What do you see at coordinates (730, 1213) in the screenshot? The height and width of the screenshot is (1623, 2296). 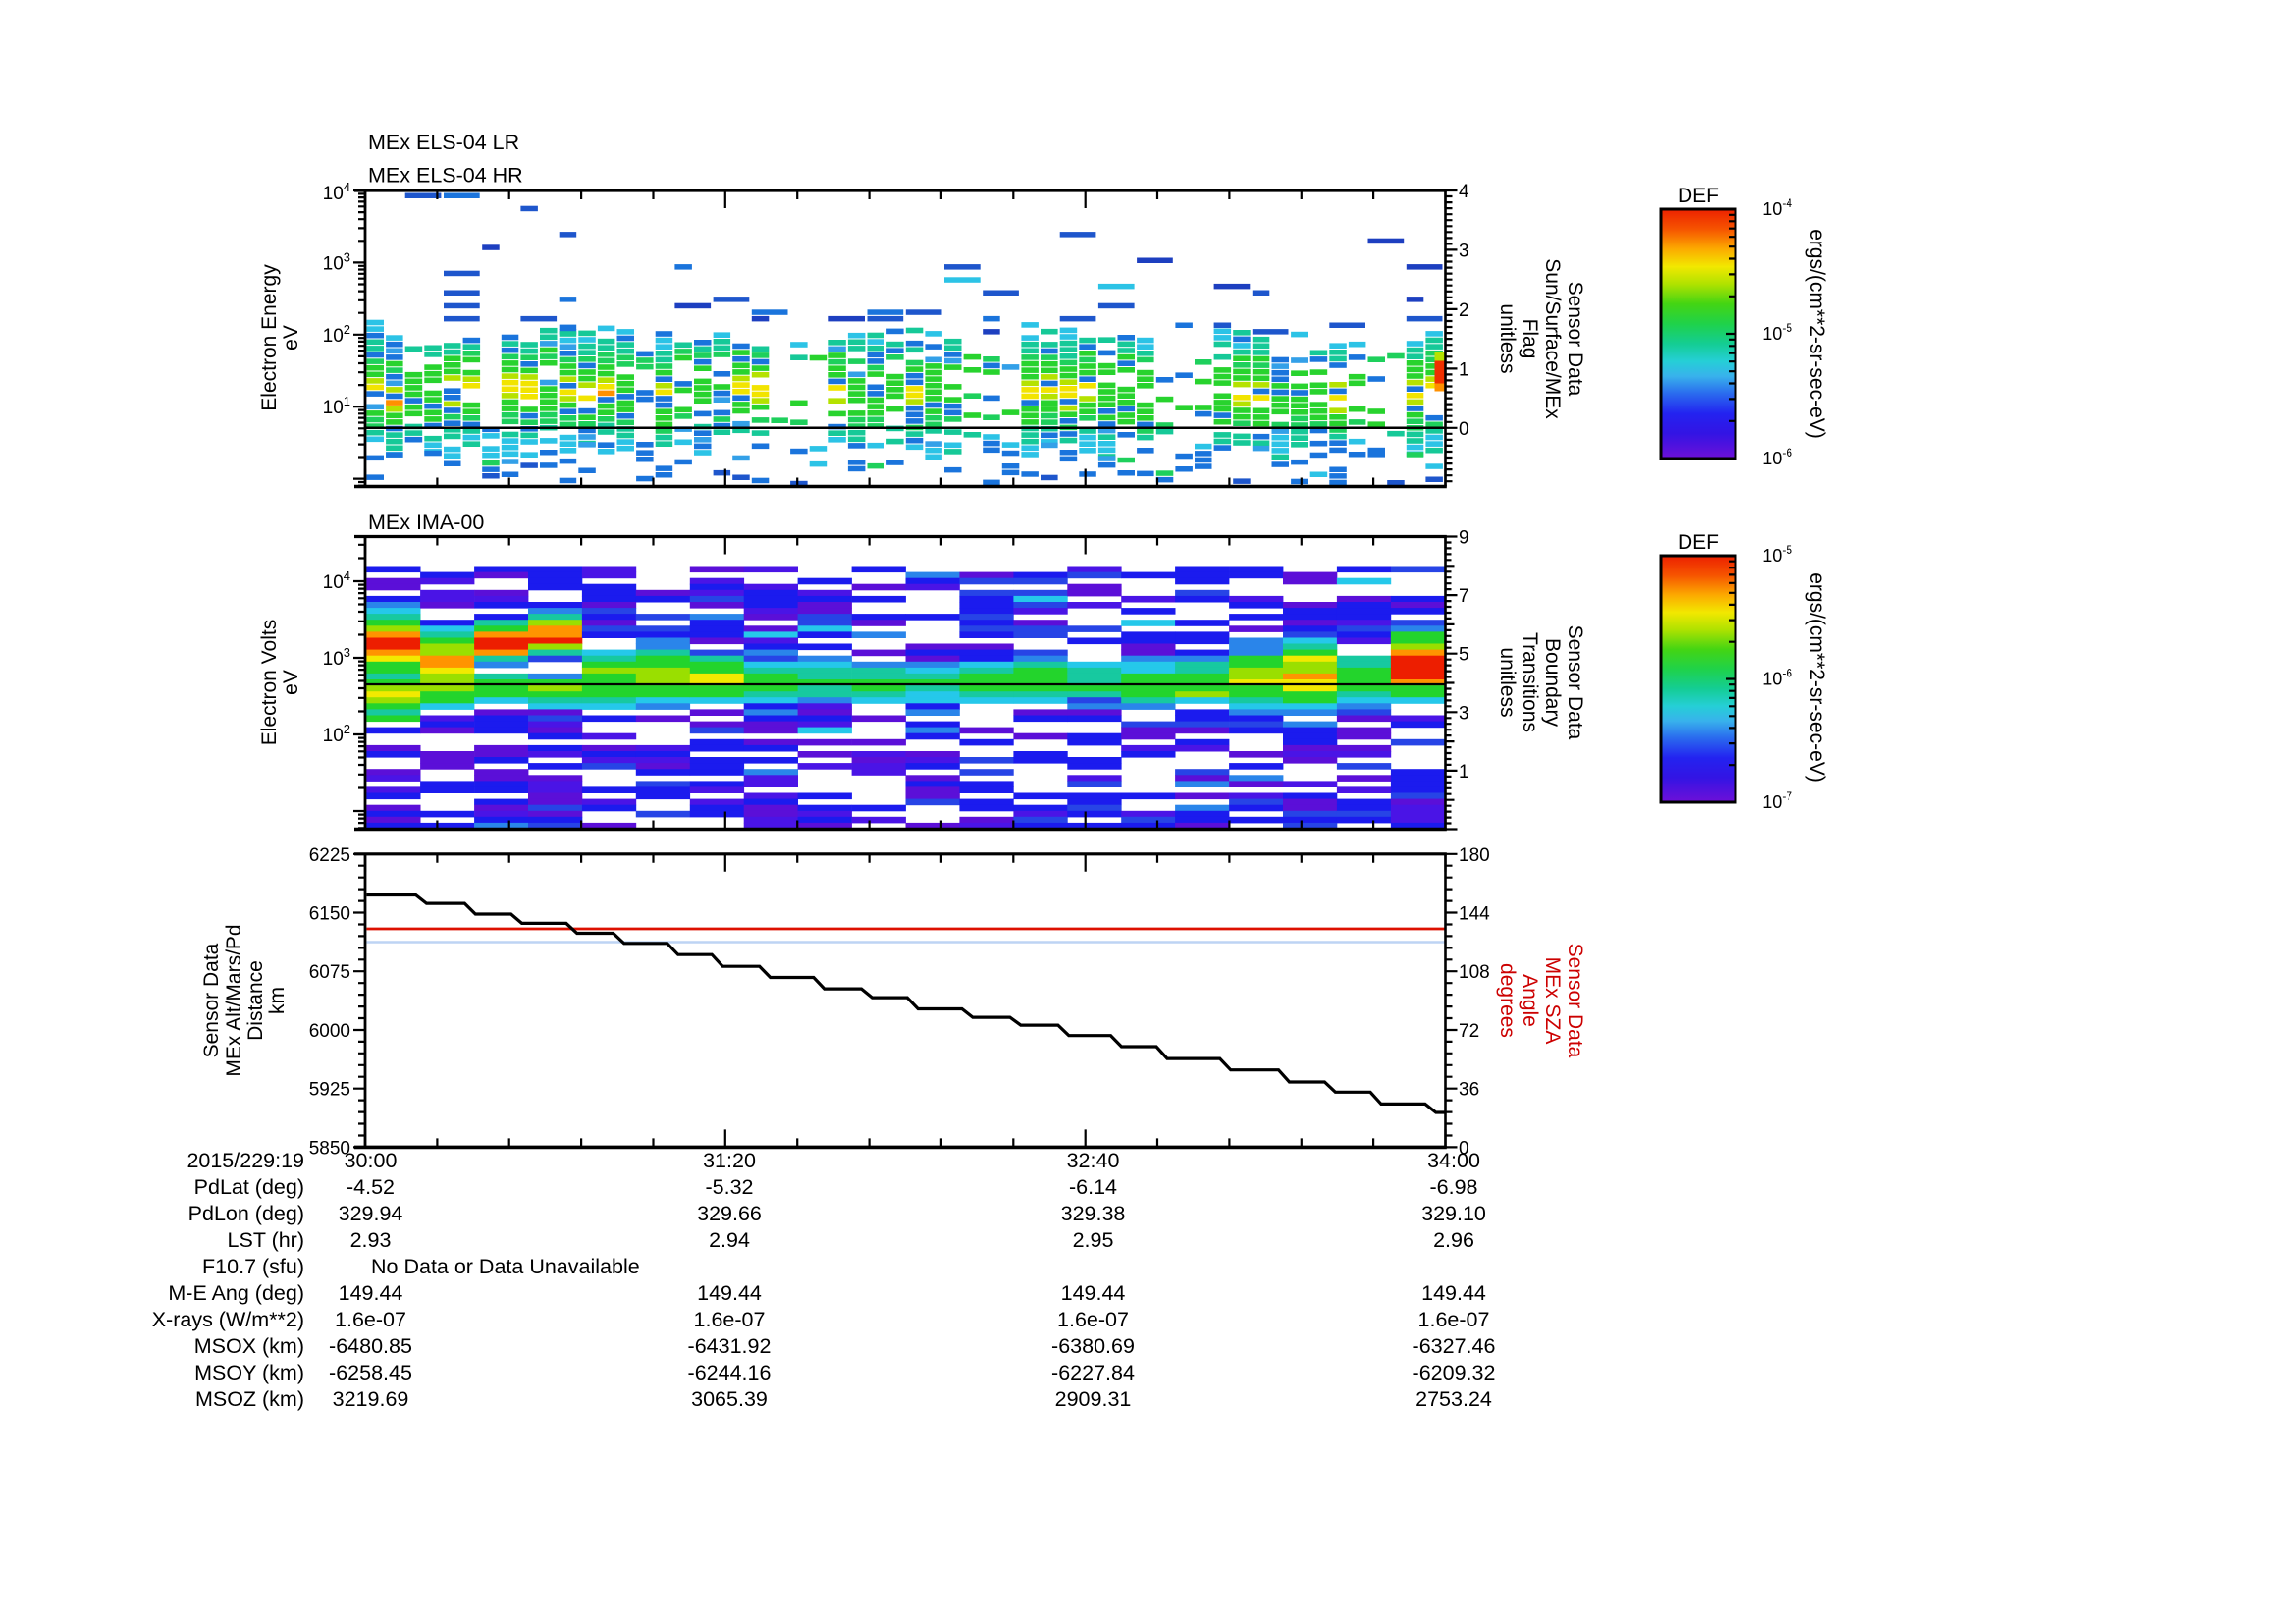 I see `svg-text: 329.66` at bounding box center [730, 1213].